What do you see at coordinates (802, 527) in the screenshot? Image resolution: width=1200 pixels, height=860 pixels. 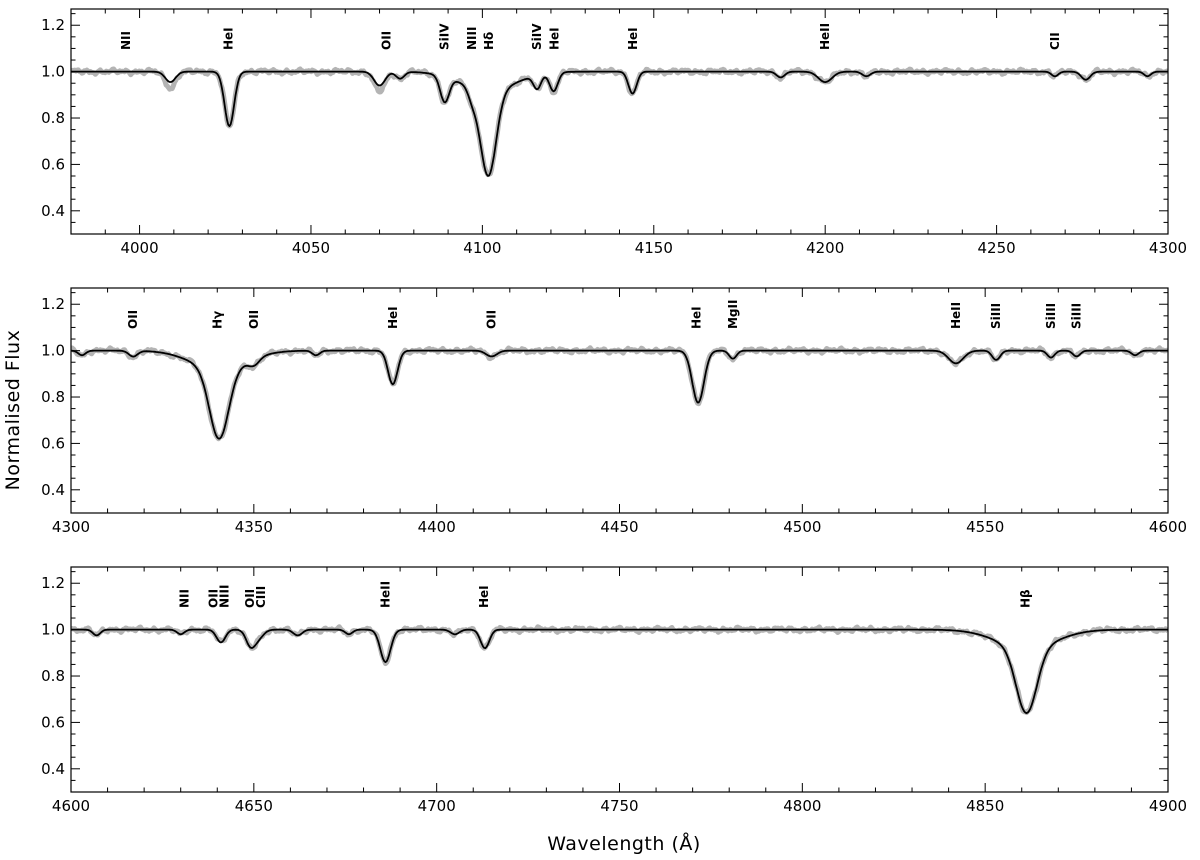 I see `x-tick-label: 4500` at bounding box center [802, 527].